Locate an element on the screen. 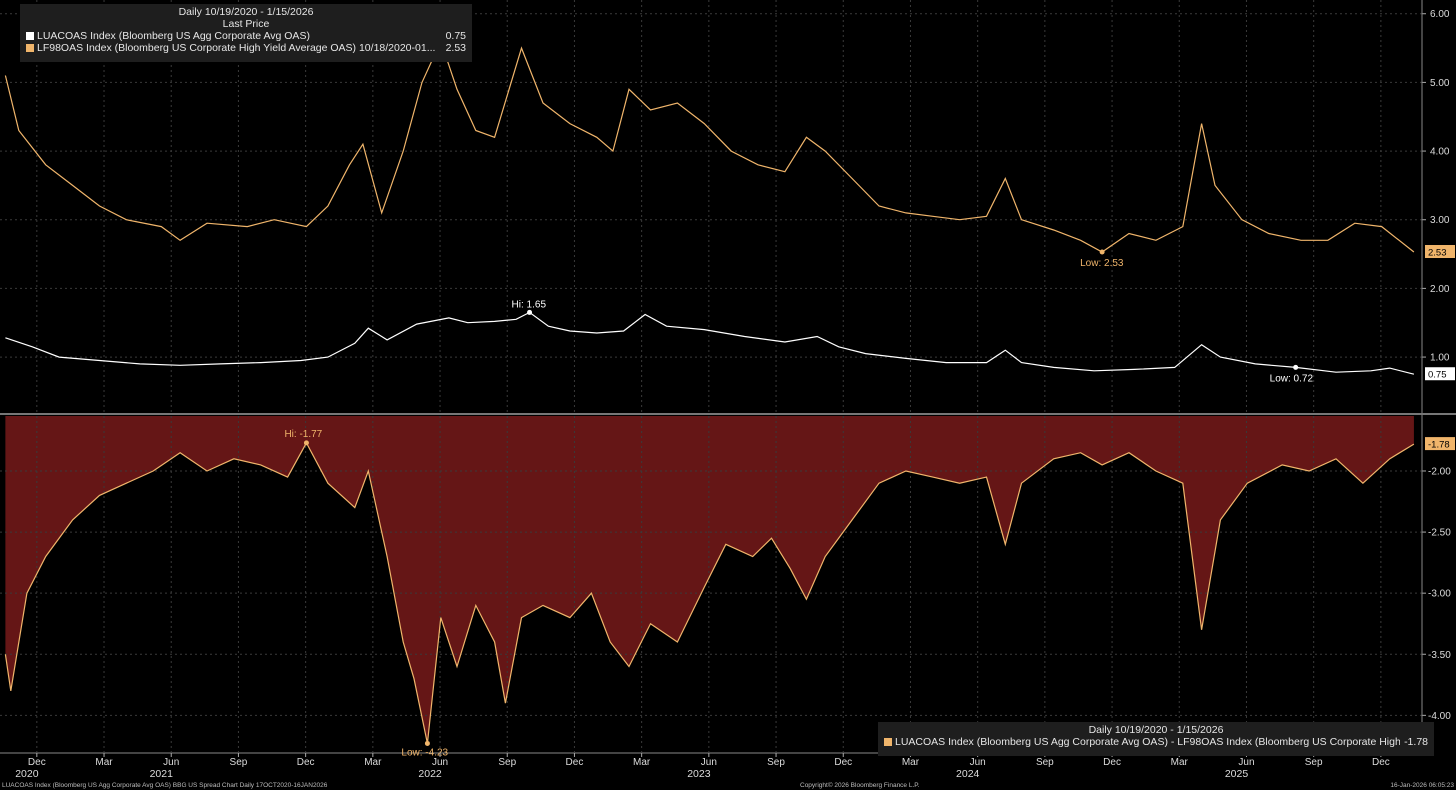 The width and height of the screenshot is (1456, 790). lf98oas-last-tag-bg is located at coordinates (1440, 252).